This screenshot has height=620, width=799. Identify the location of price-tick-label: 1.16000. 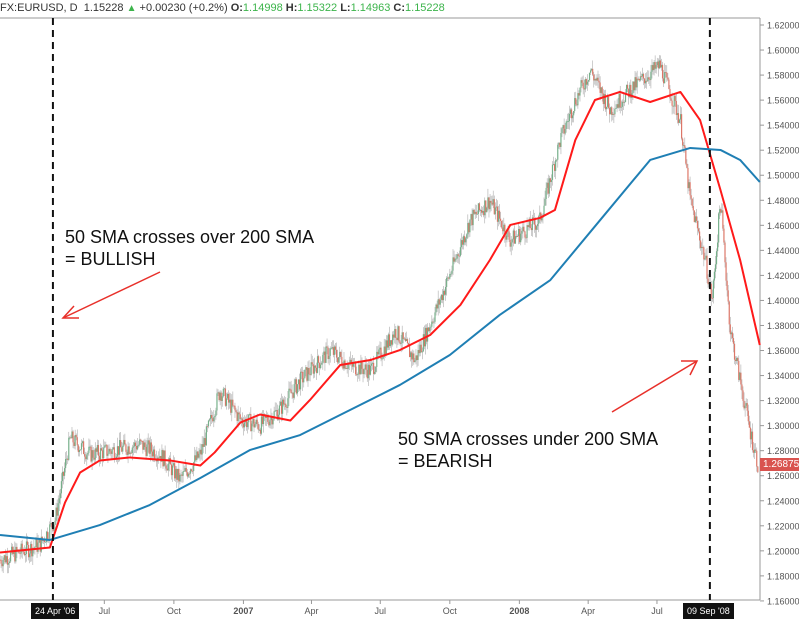
(783, 601).